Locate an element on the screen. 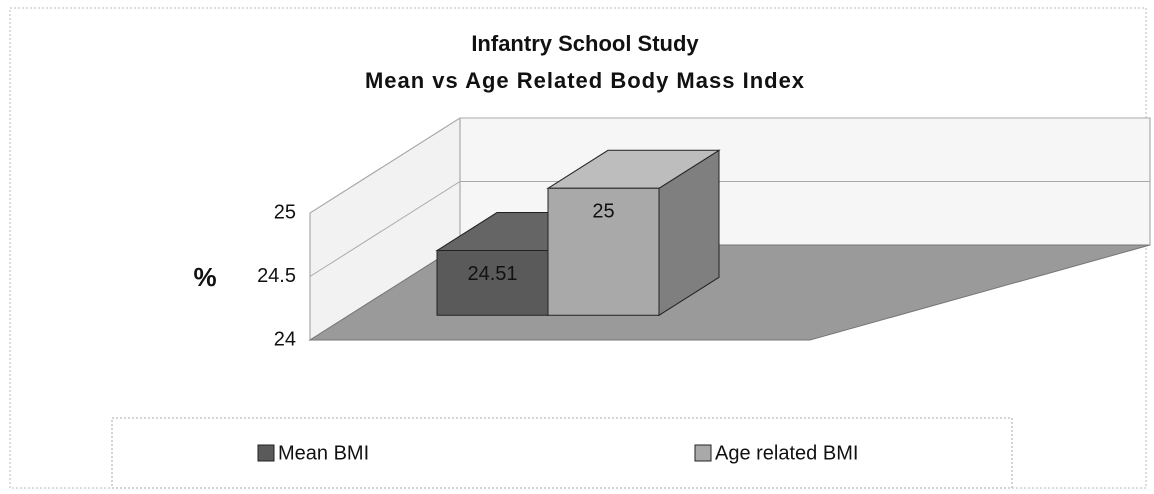 This screenshot has width=1154, height=494. bar is located at coordinates (603, 251).